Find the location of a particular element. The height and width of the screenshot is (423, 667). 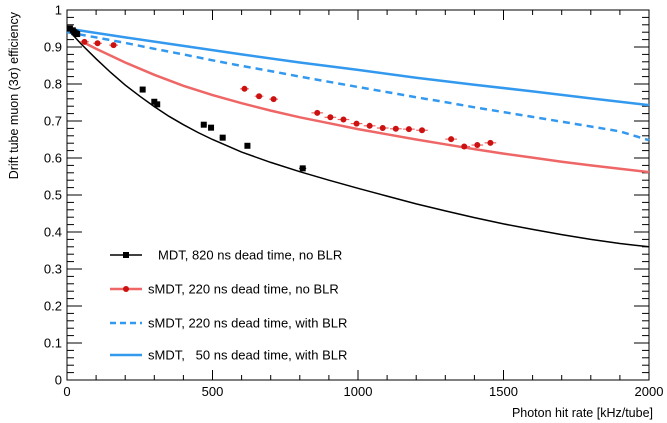

y-tick-label: 0.6 is located at coordinates (53, 158).